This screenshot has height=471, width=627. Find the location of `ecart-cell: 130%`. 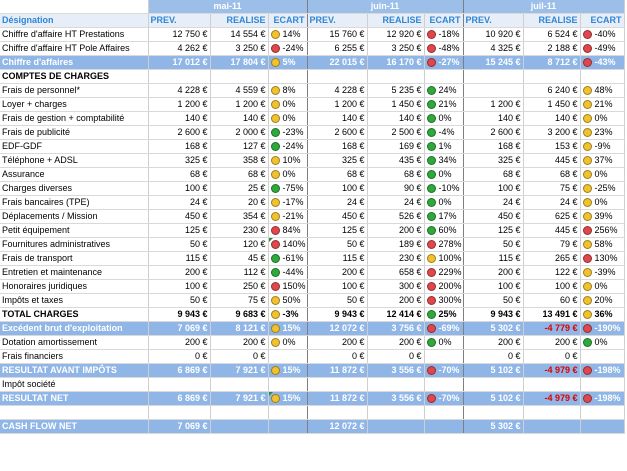

ecart-cell: 130% is located at coordinates (602, 258).